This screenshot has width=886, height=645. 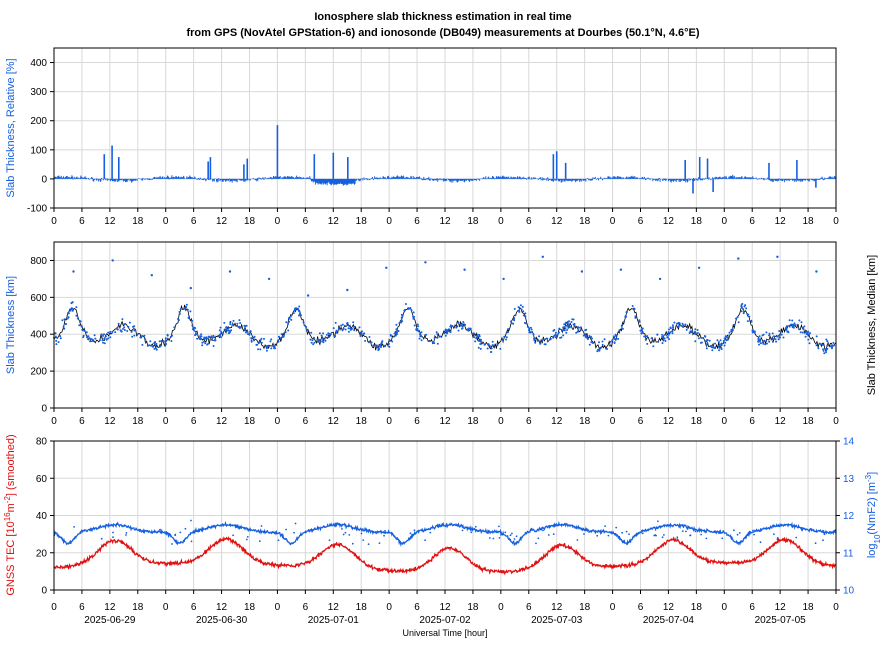 What do you see at coordinates (873, 515) in the screenshot?
I see `panel-tec-y2label: log10(NmF2) [m-3]` at bounding box center [873, 515].